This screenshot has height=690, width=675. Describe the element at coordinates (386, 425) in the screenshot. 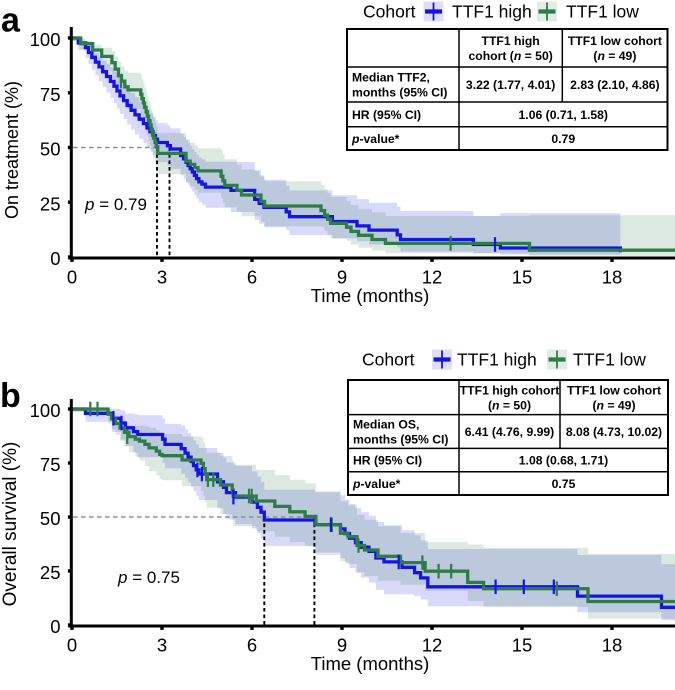

I see `svg-text: Median OS,` at that location.